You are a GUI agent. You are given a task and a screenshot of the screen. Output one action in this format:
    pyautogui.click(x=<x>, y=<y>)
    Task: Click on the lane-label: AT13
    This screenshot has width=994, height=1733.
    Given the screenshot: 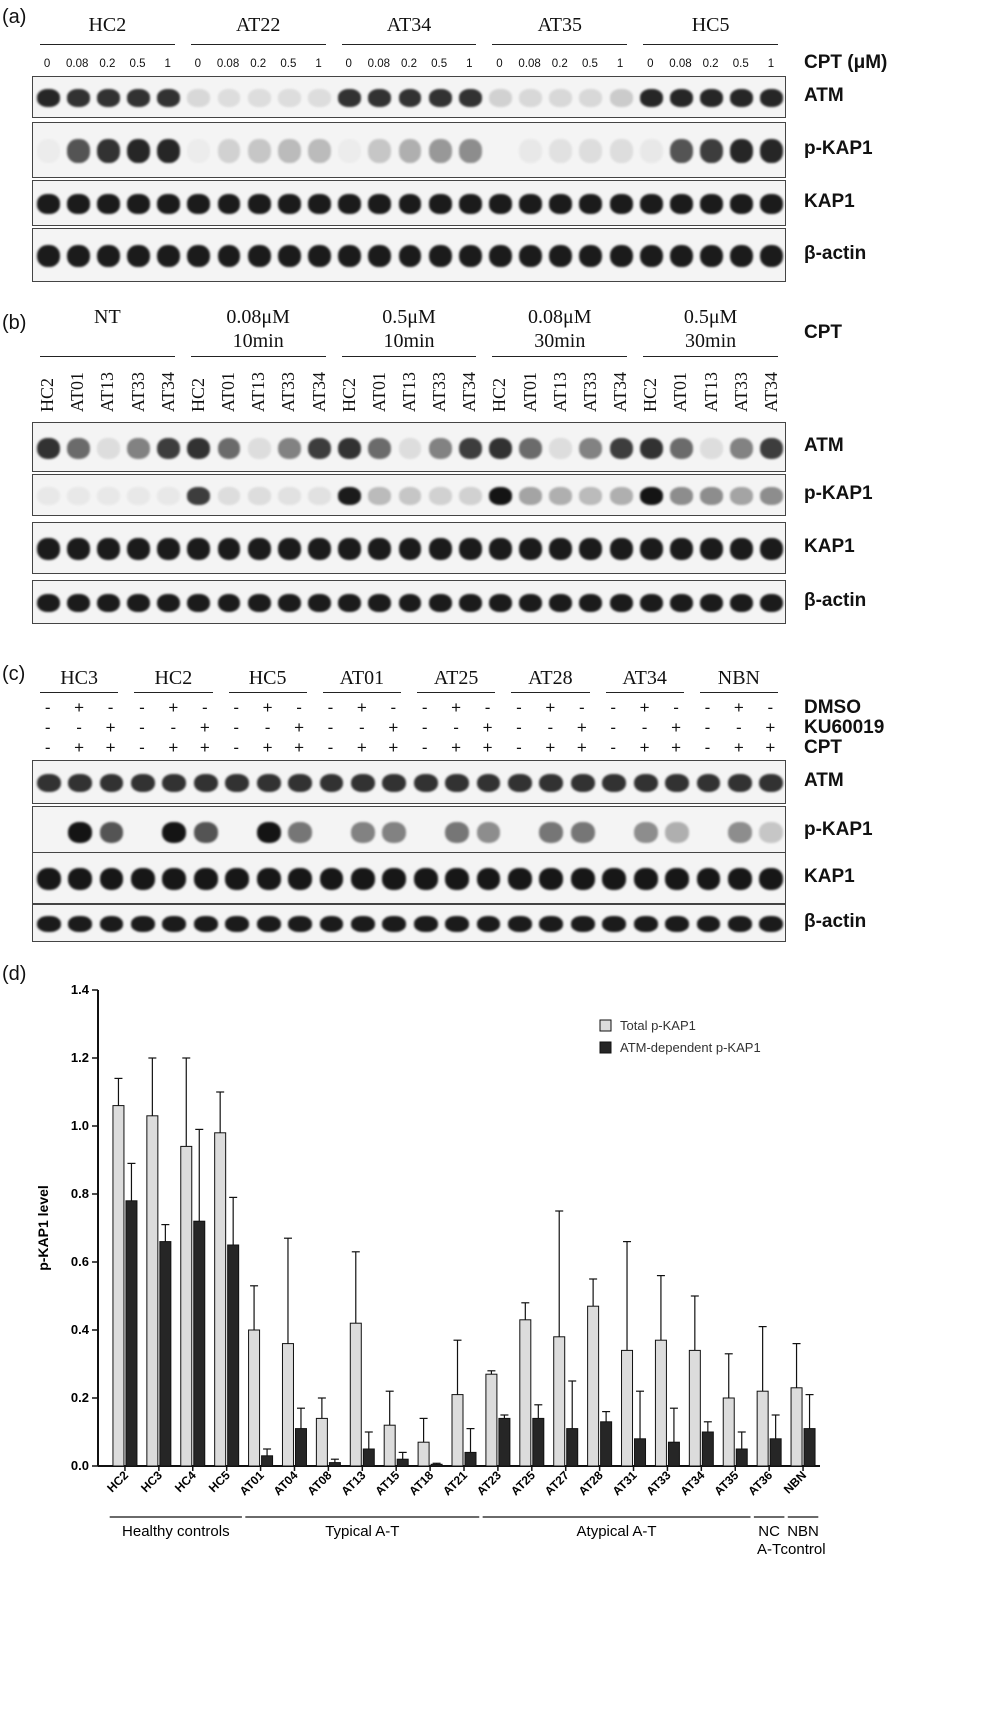 What is the action you would take?
    pyautogui.click(x=559, y=392)
    